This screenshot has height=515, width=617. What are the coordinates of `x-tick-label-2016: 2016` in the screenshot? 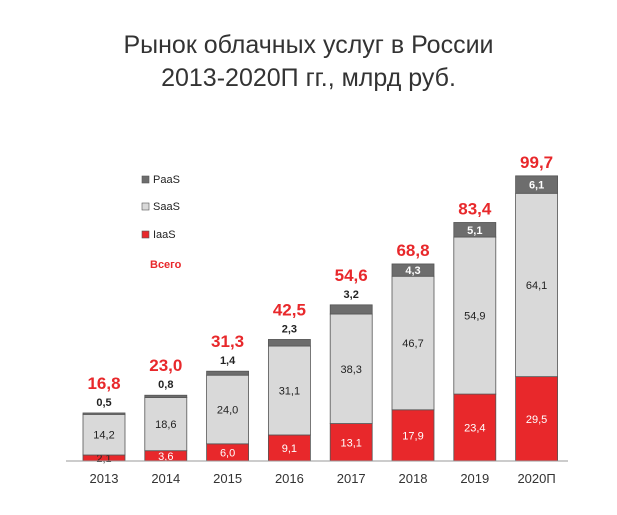 It's located at (289, 478).